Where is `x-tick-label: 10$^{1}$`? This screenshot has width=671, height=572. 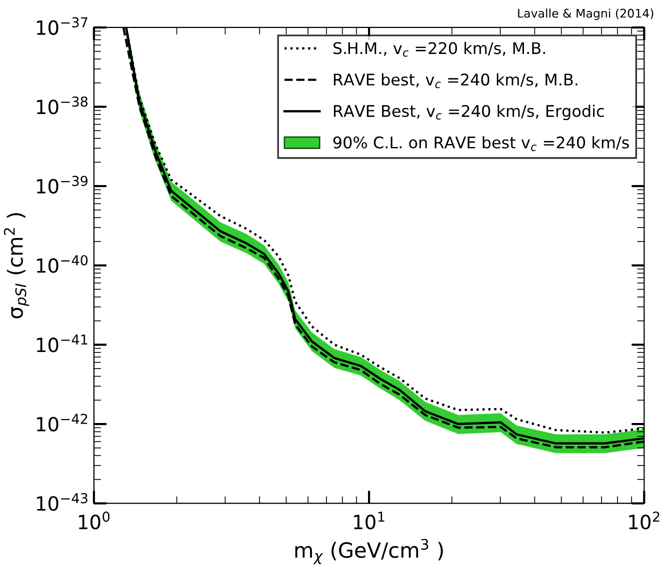 x-tick-label: 10$^{1}$ is located at coordinates (369, 521).